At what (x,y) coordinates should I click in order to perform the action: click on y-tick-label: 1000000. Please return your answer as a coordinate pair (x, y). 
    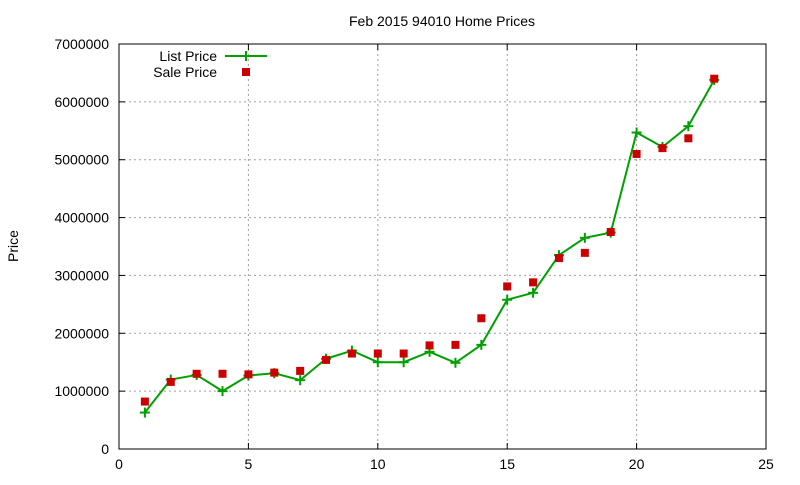
    Looking at the image, I should click on (81, 391).